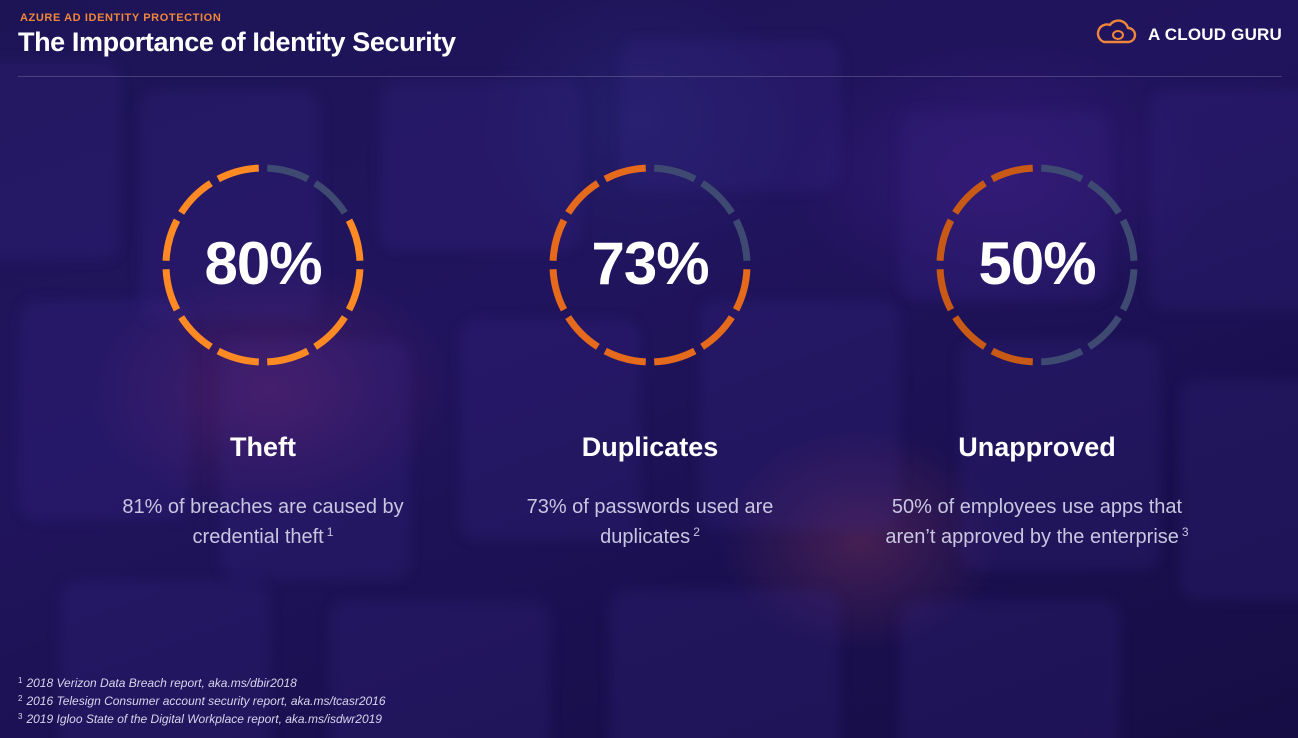 The width and height of the screenshot is (1298, 738). I want to click on stat-title: Theft, so click(263, 447).